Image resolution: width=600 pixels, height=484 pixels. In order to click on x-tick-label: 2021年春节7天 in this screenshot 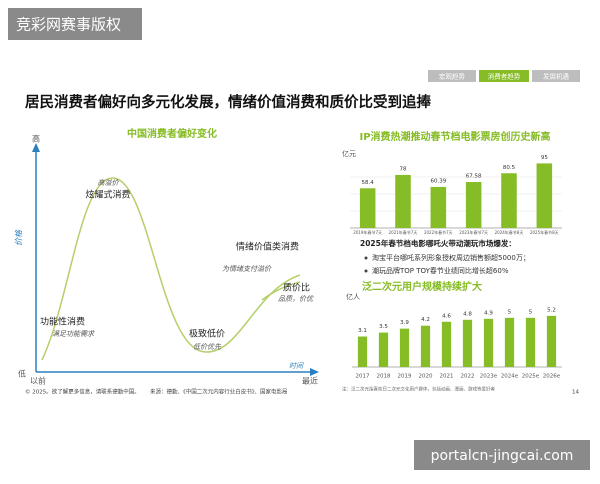, I will do `click(403, 232)`.